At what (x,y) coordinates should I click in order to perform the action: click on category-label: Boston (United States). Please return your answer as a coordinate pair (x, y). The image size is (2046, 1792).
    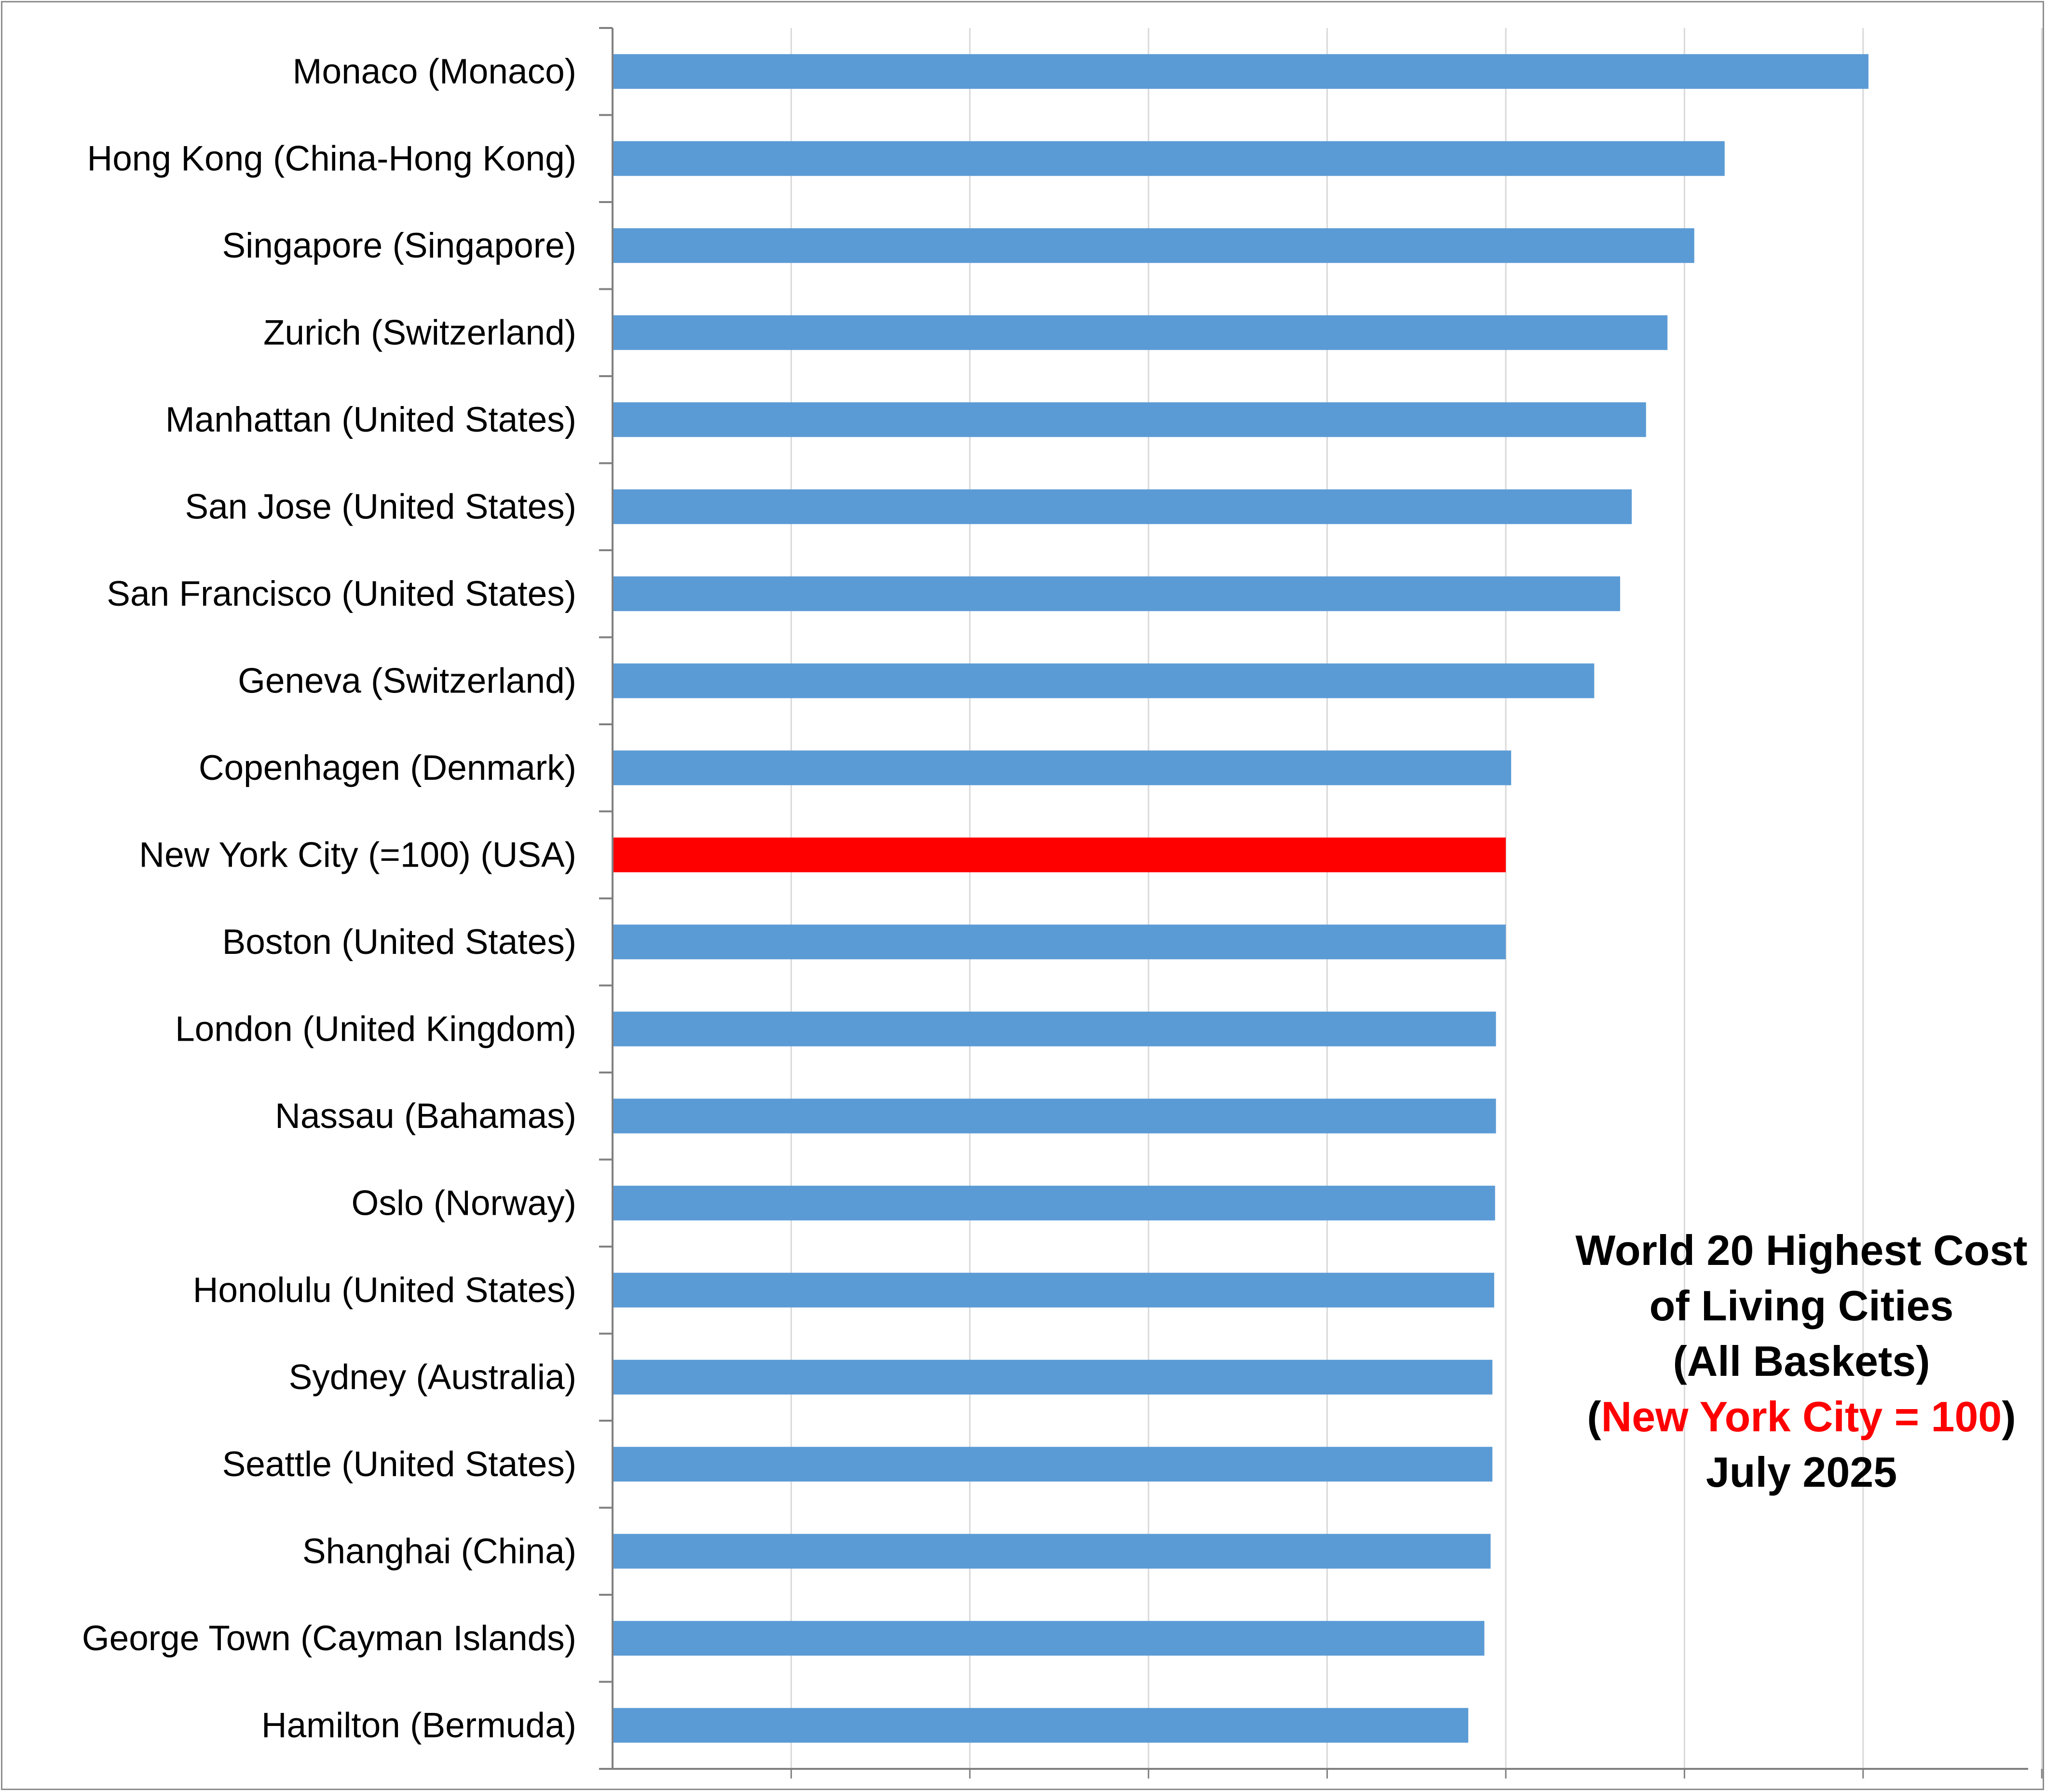
    Looking at the image, I should click on (399, 942).